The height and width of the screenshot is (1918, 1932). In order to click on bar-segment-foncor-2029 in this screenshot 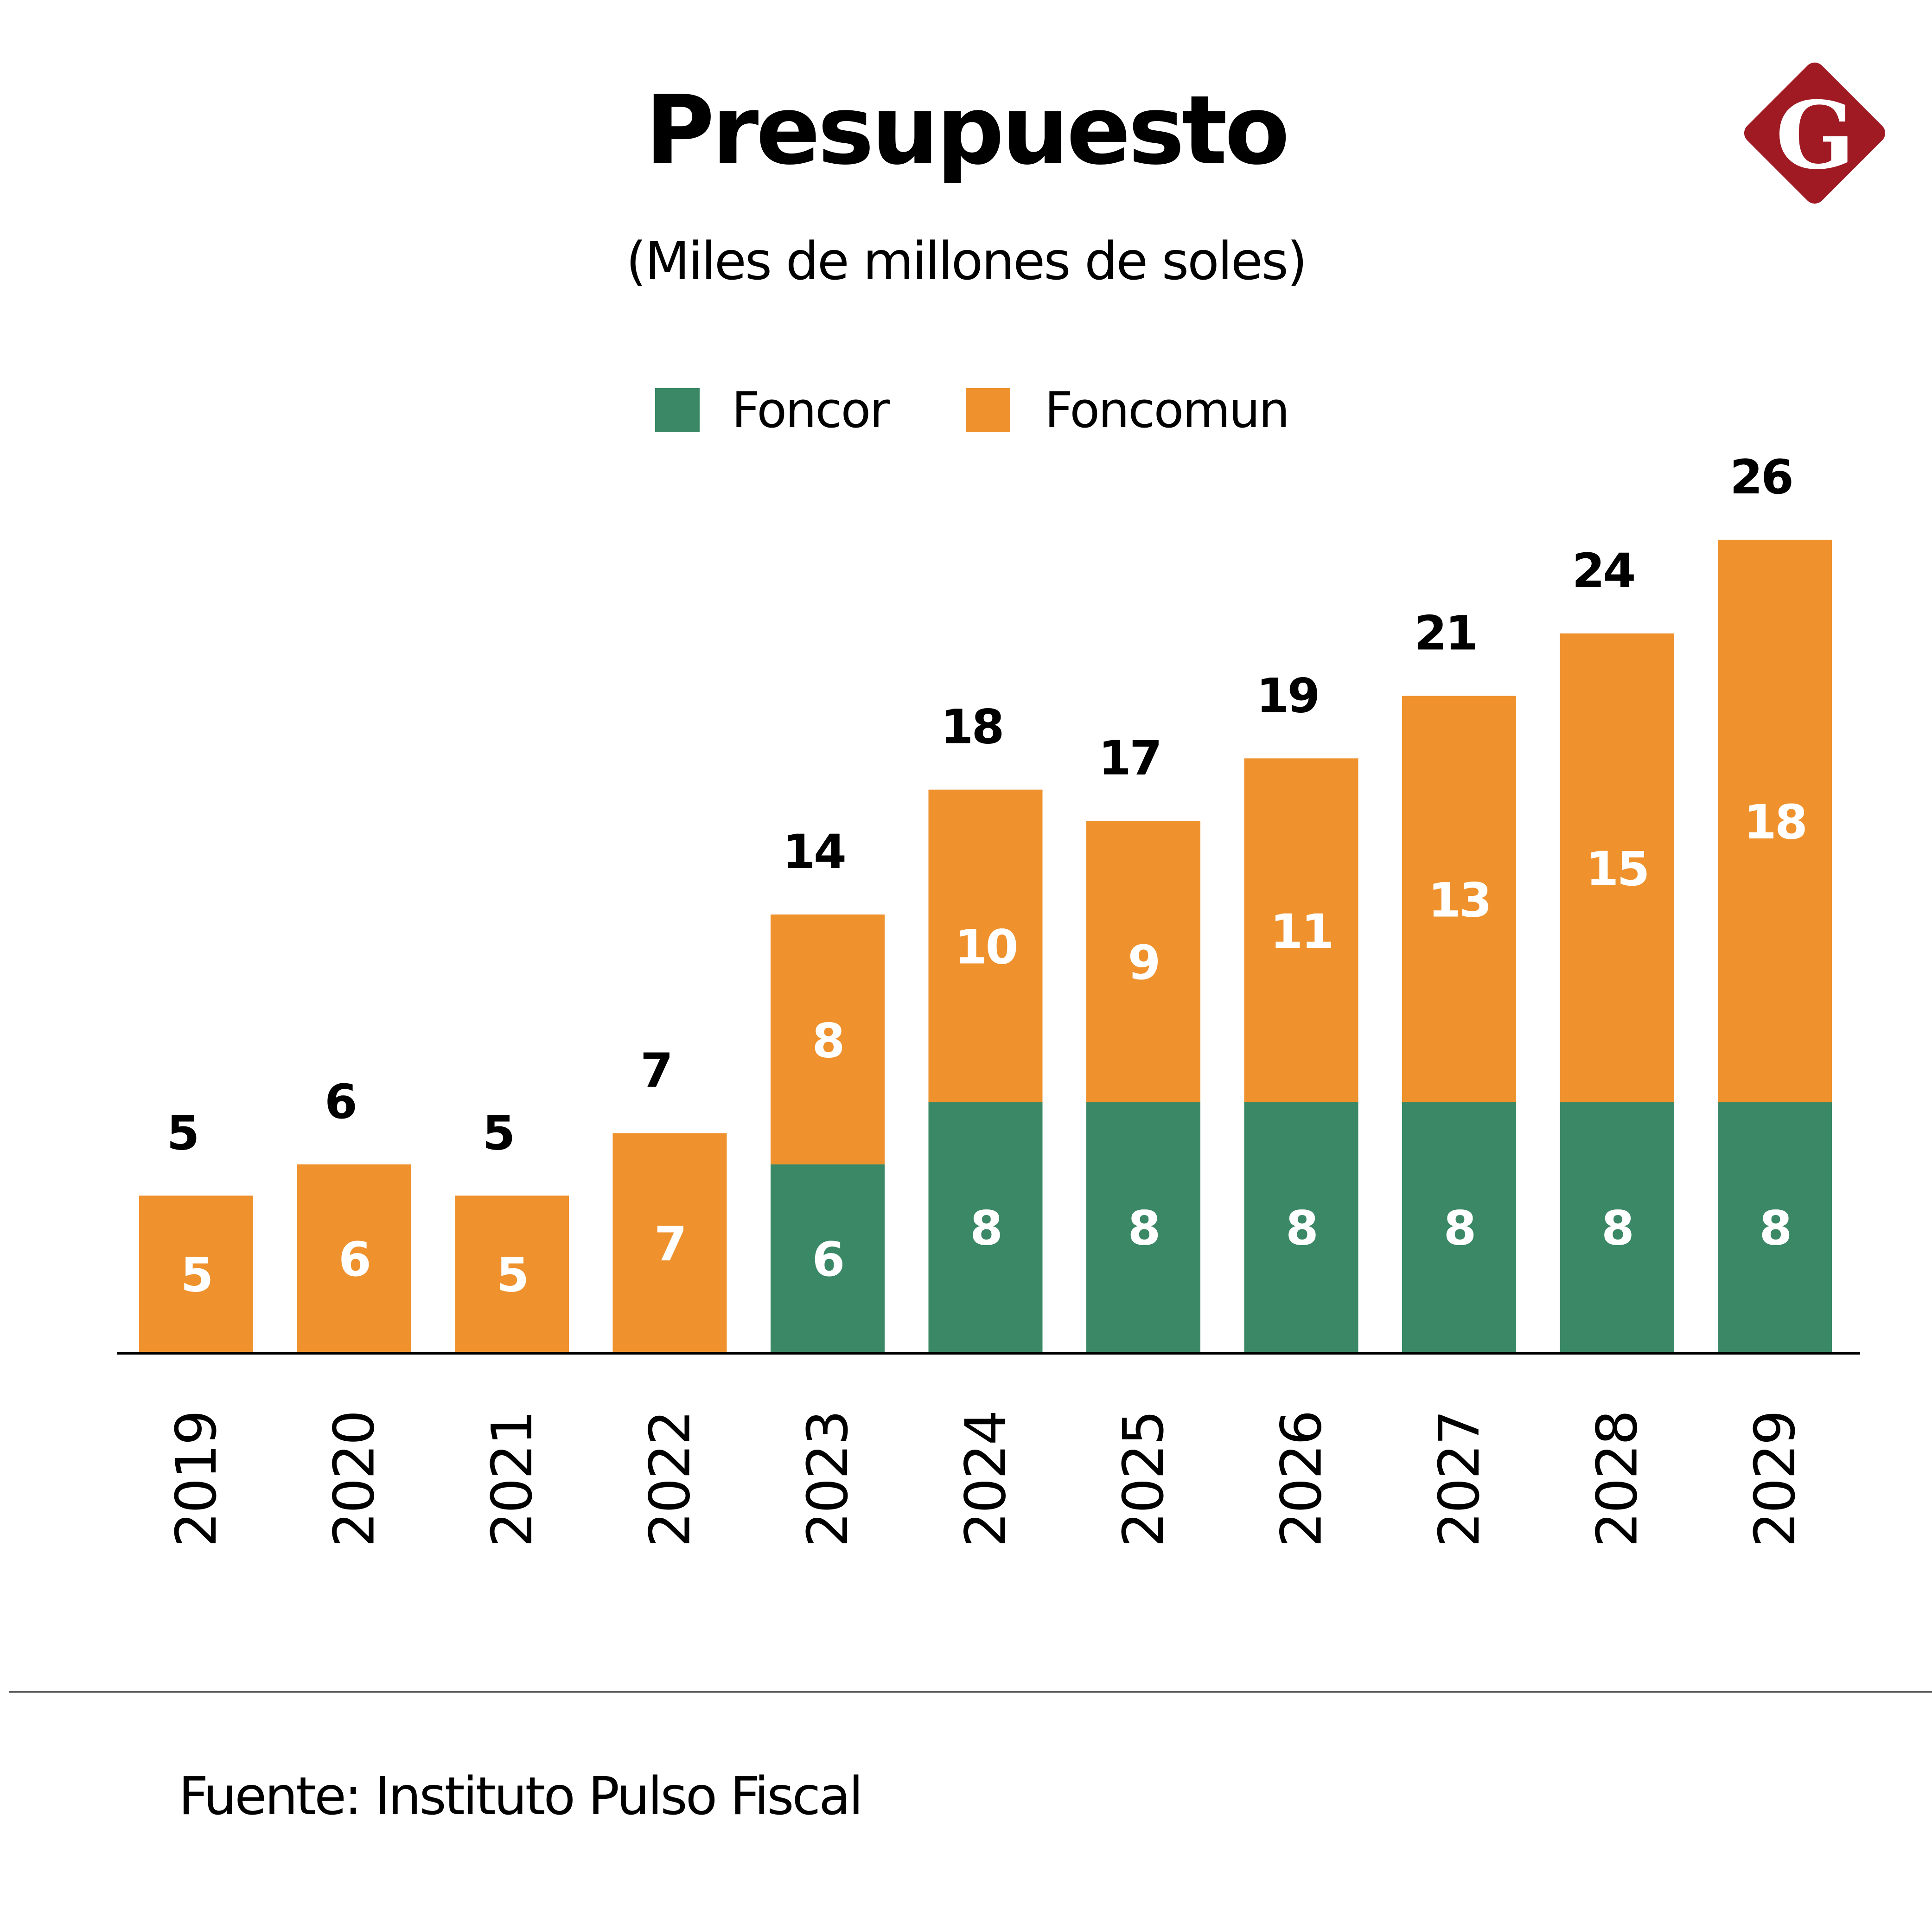, I will do `click(1775, 1227)`.